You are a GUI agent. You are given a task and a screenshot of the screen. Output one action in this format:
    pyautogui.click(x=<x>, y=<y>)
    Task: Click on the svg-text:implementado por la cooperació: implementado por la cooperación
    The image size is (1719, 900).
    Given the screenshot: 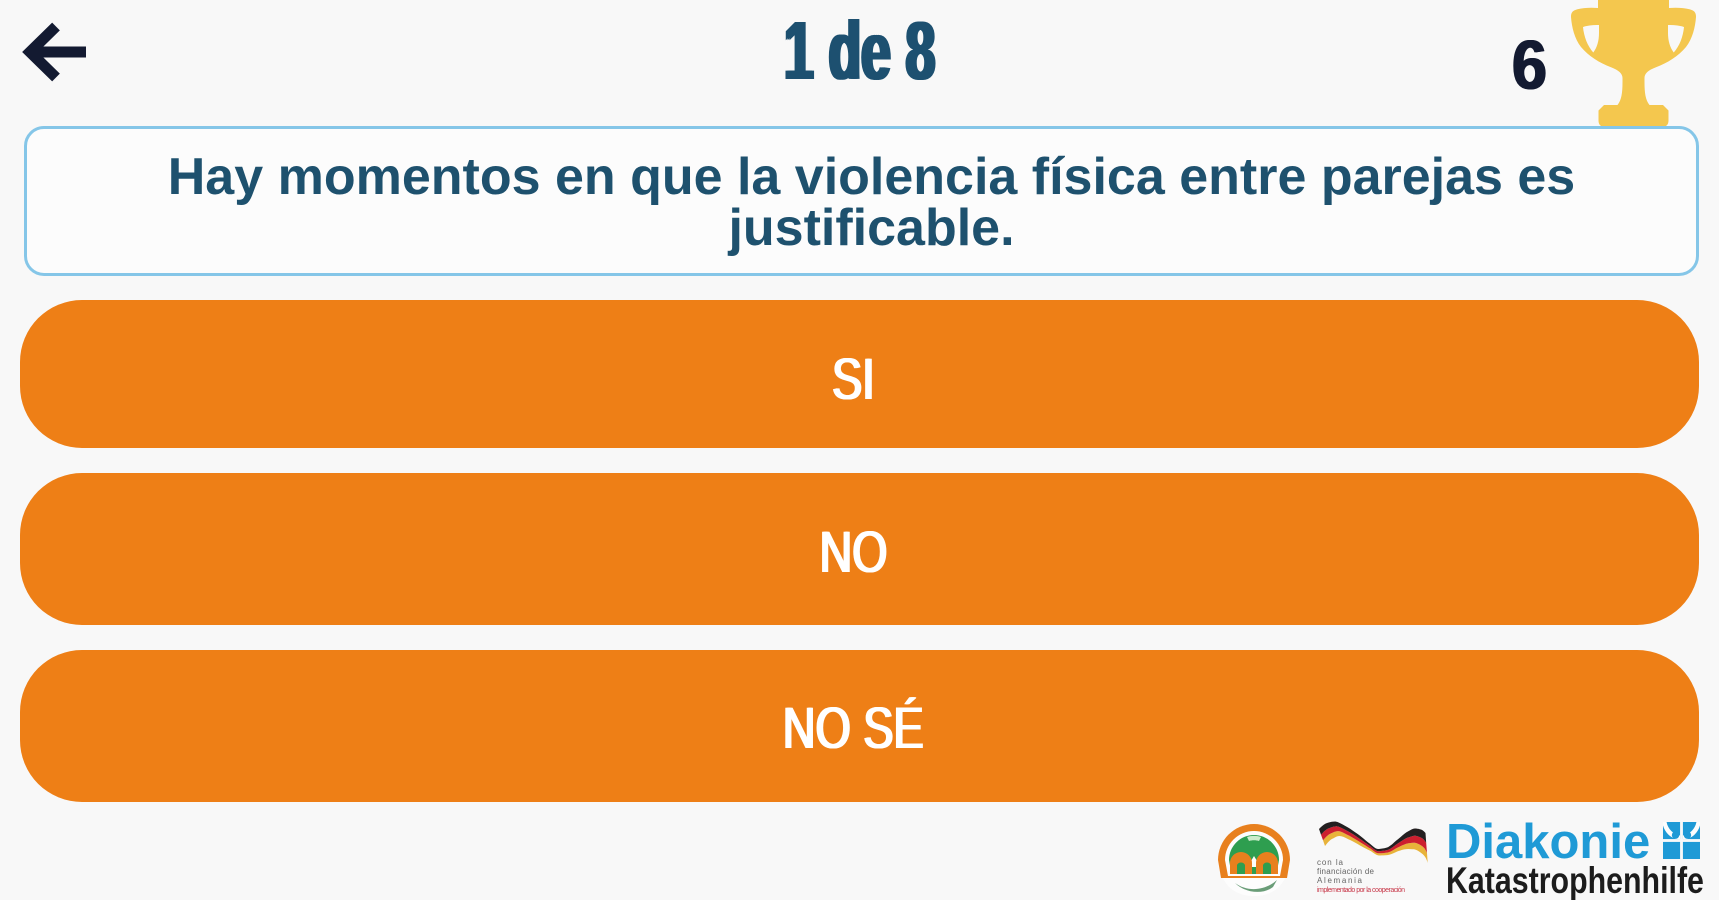 What is the action you would take?
    pyautogui.click(x=1361, y=890)
    